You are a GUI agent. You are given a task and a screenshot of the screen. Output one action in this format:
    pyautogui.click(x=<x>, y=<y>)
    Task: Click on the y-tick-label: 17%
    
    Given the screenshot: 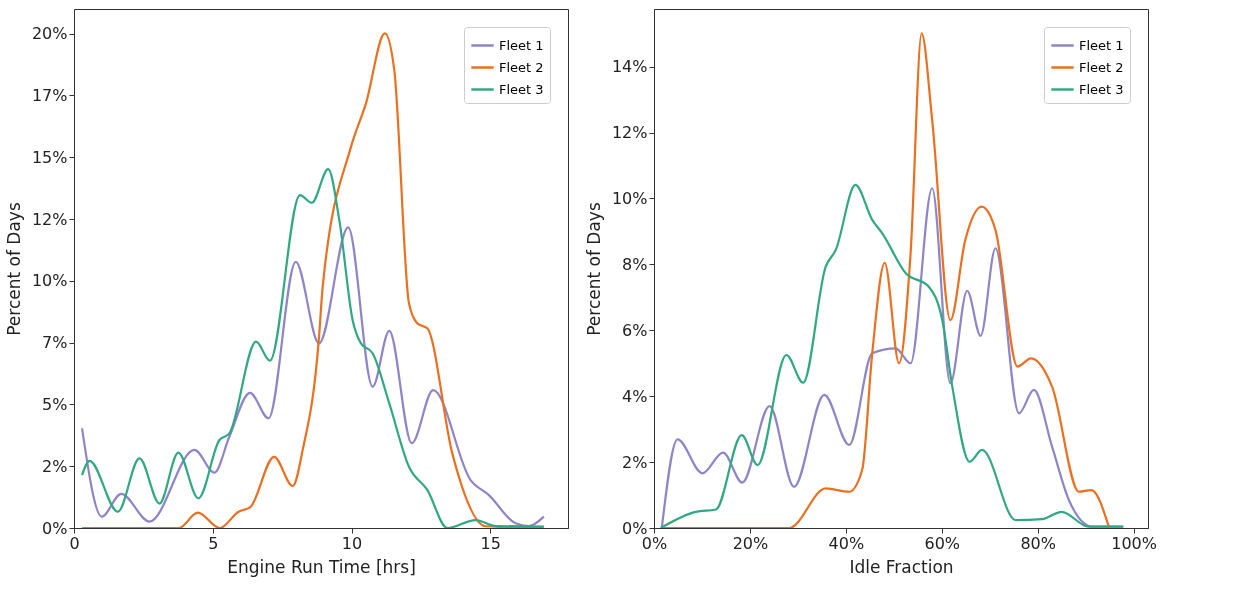 What is the action you would take?
    pyautogui.click(x=49, y=95)
    